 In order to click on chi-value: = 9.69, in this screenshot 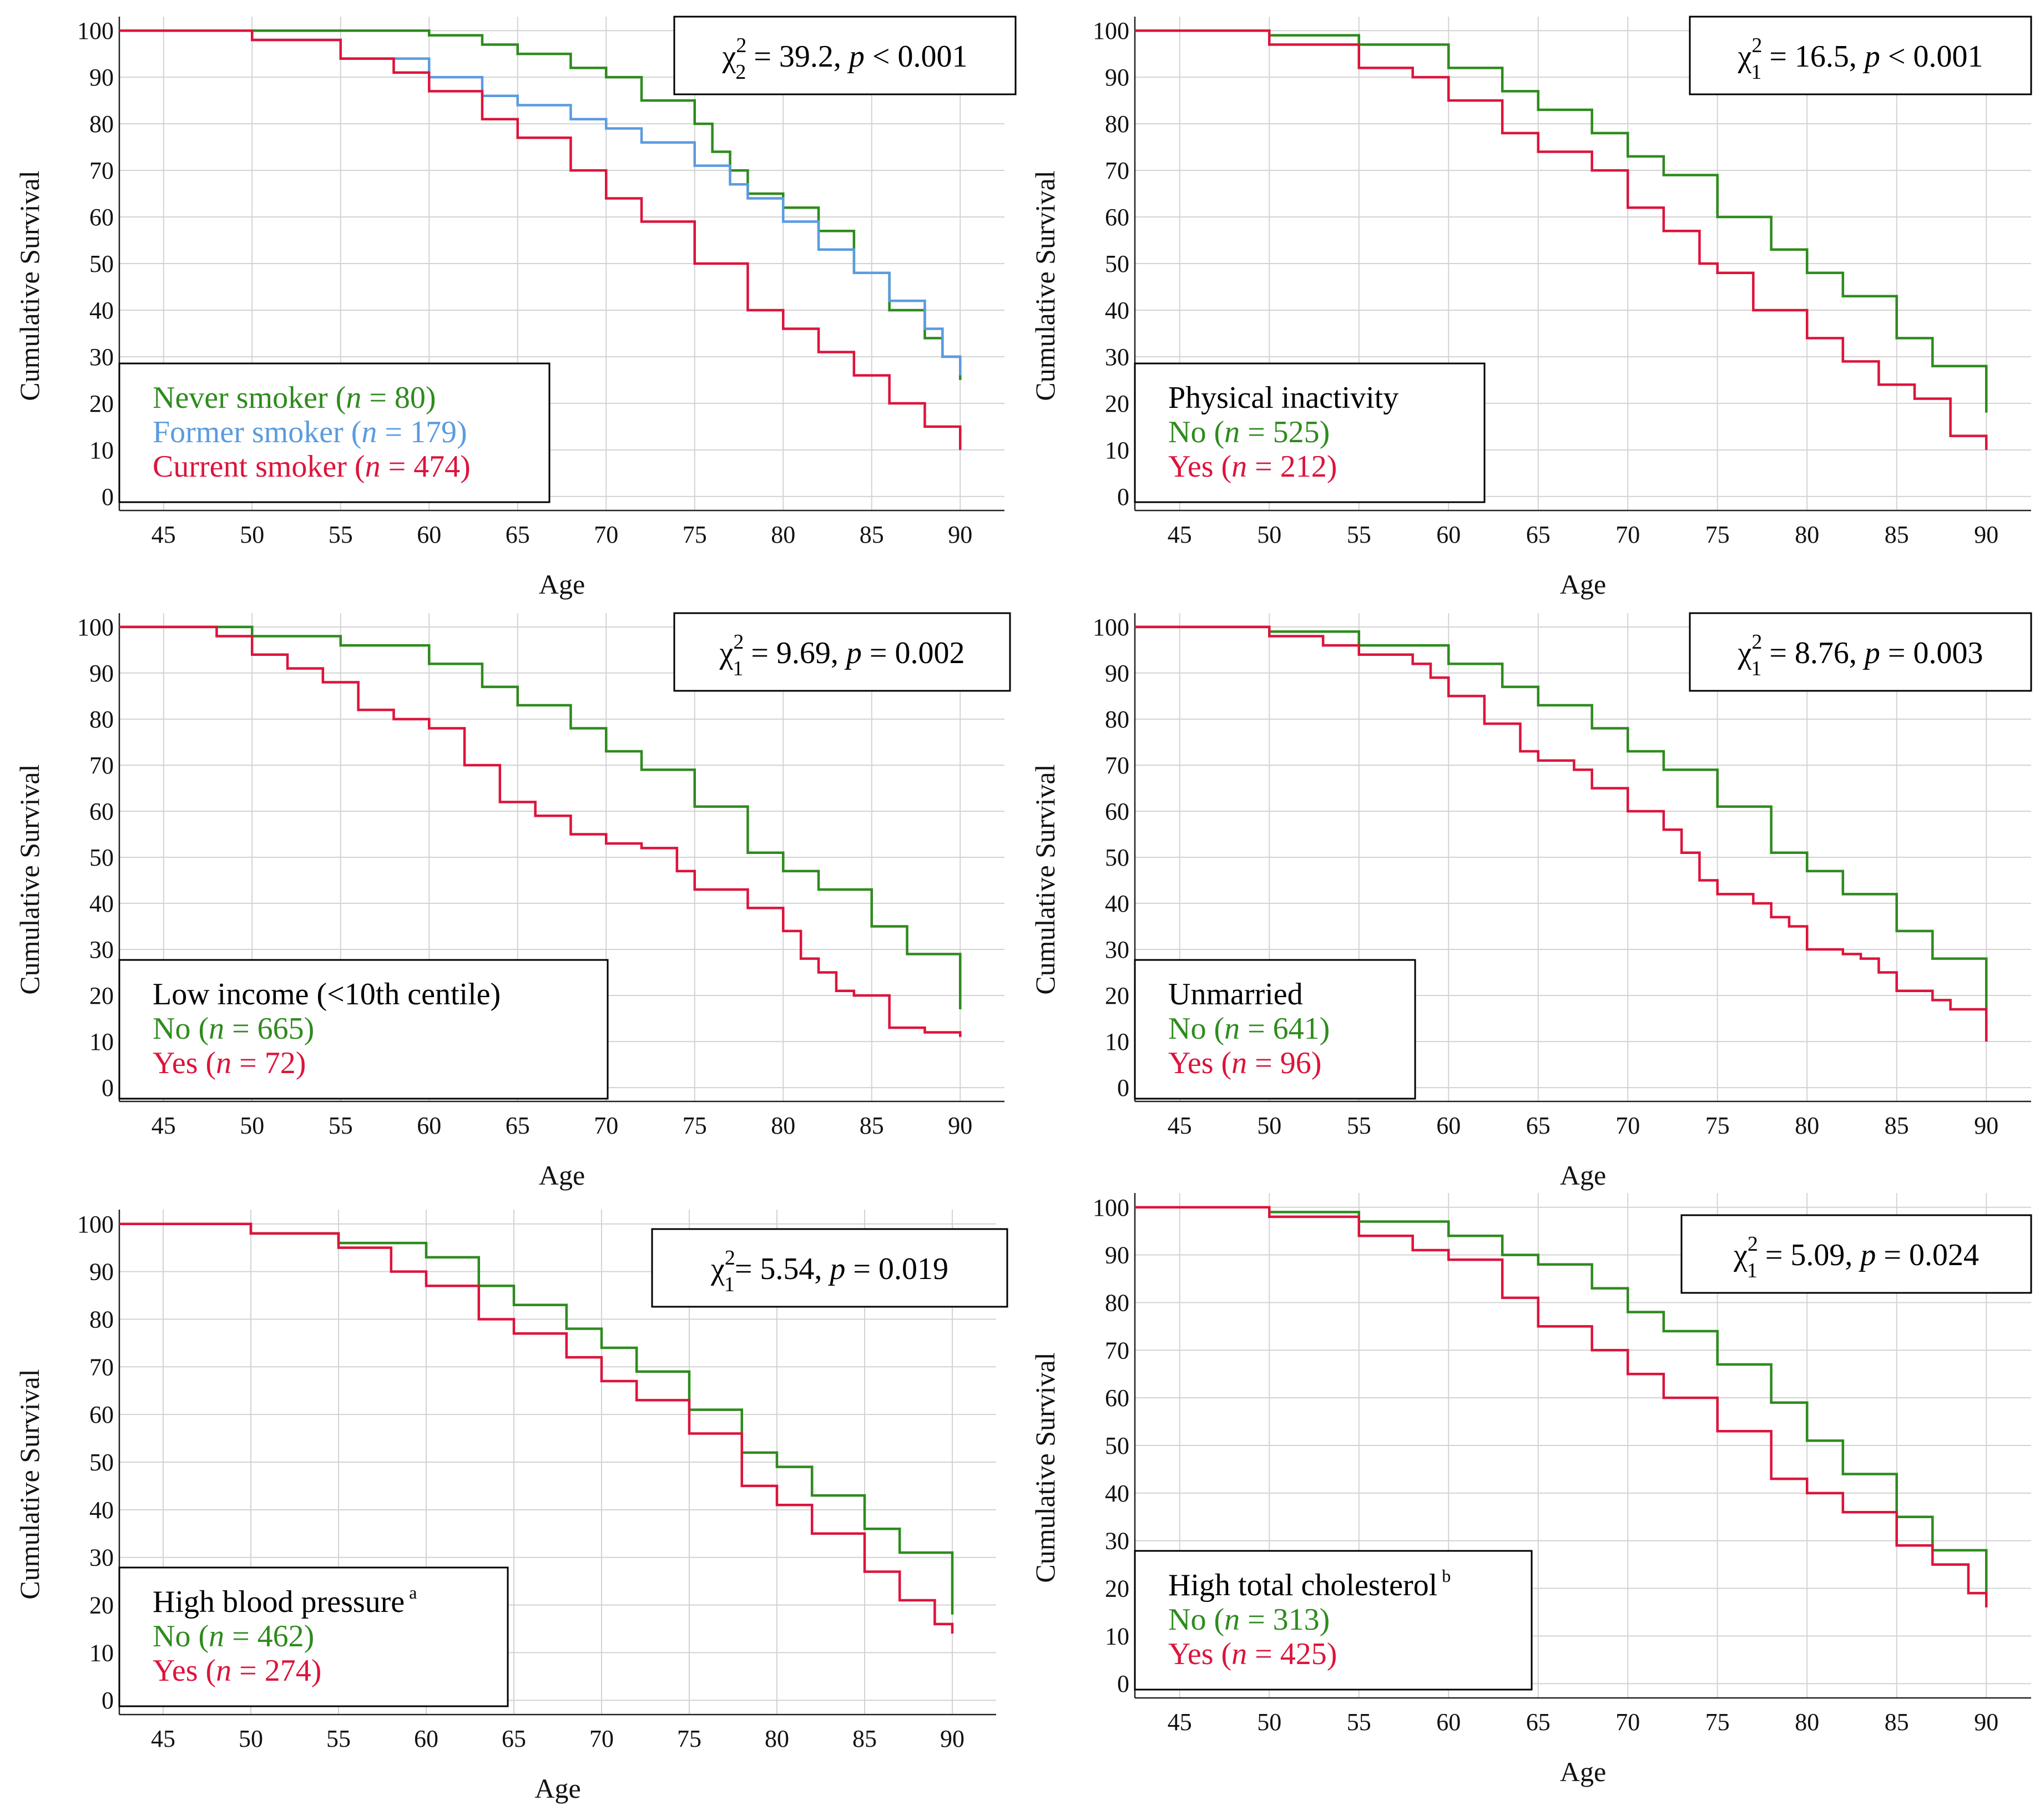, I will do `click(794, 653)`.